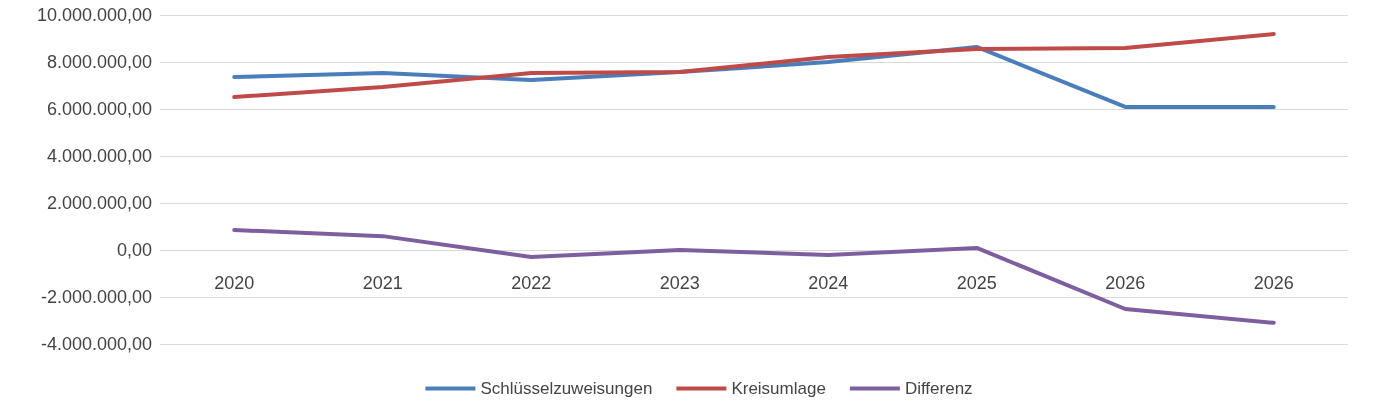 The height and width of the screenshot is (408, 1398). What do you see at coordinates (99, 62) in the screenshot?
I see `y-tick-label: 8.000.000,00` at bounding box center [99, 62].